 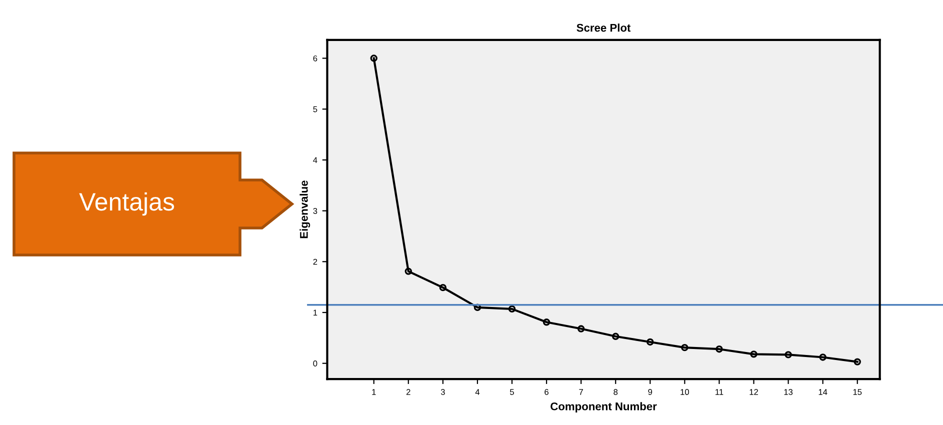 I want to click on y-tick-label: 6, so click(x=315, y=58).